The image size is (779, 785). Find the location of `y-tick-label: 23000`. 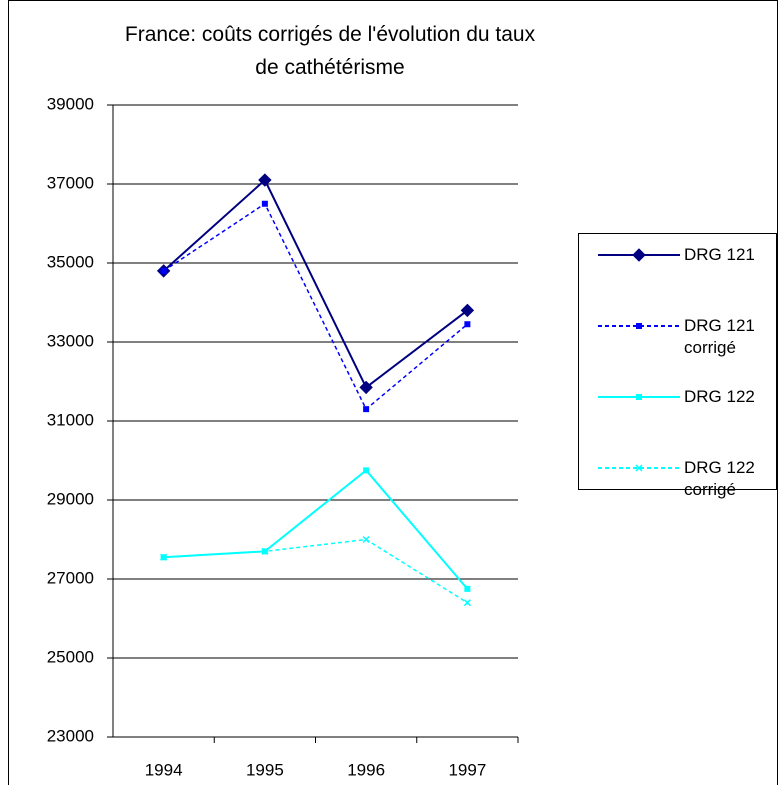

y-tick-label: 23000 is located at coordinates (70, 735).